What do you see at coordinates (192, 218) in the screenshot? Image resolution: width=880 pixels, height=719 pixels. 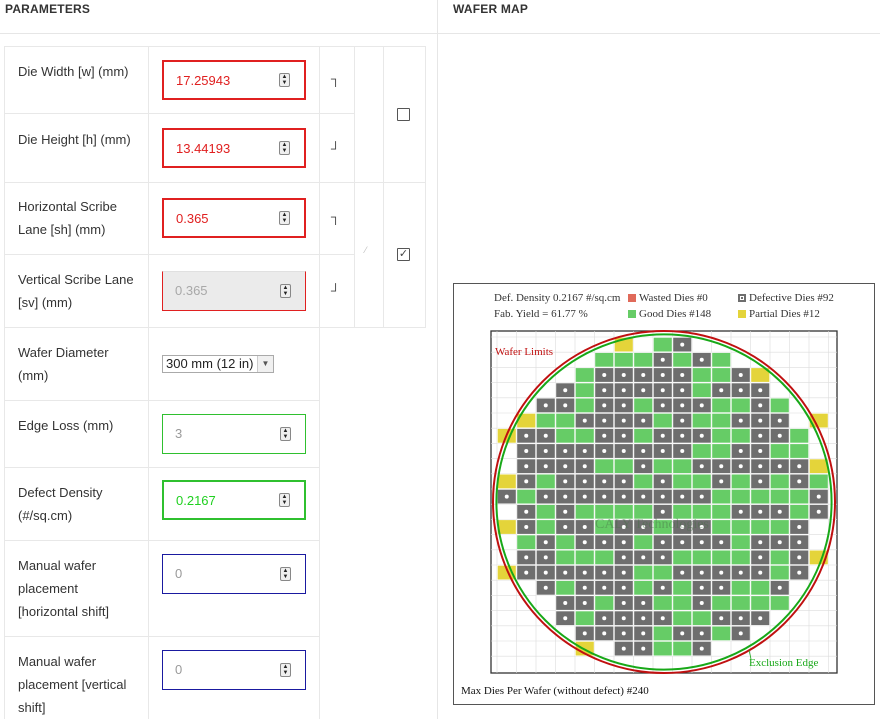 I see `h-scribe-value: 0.365` at bounding box center [192, 218].